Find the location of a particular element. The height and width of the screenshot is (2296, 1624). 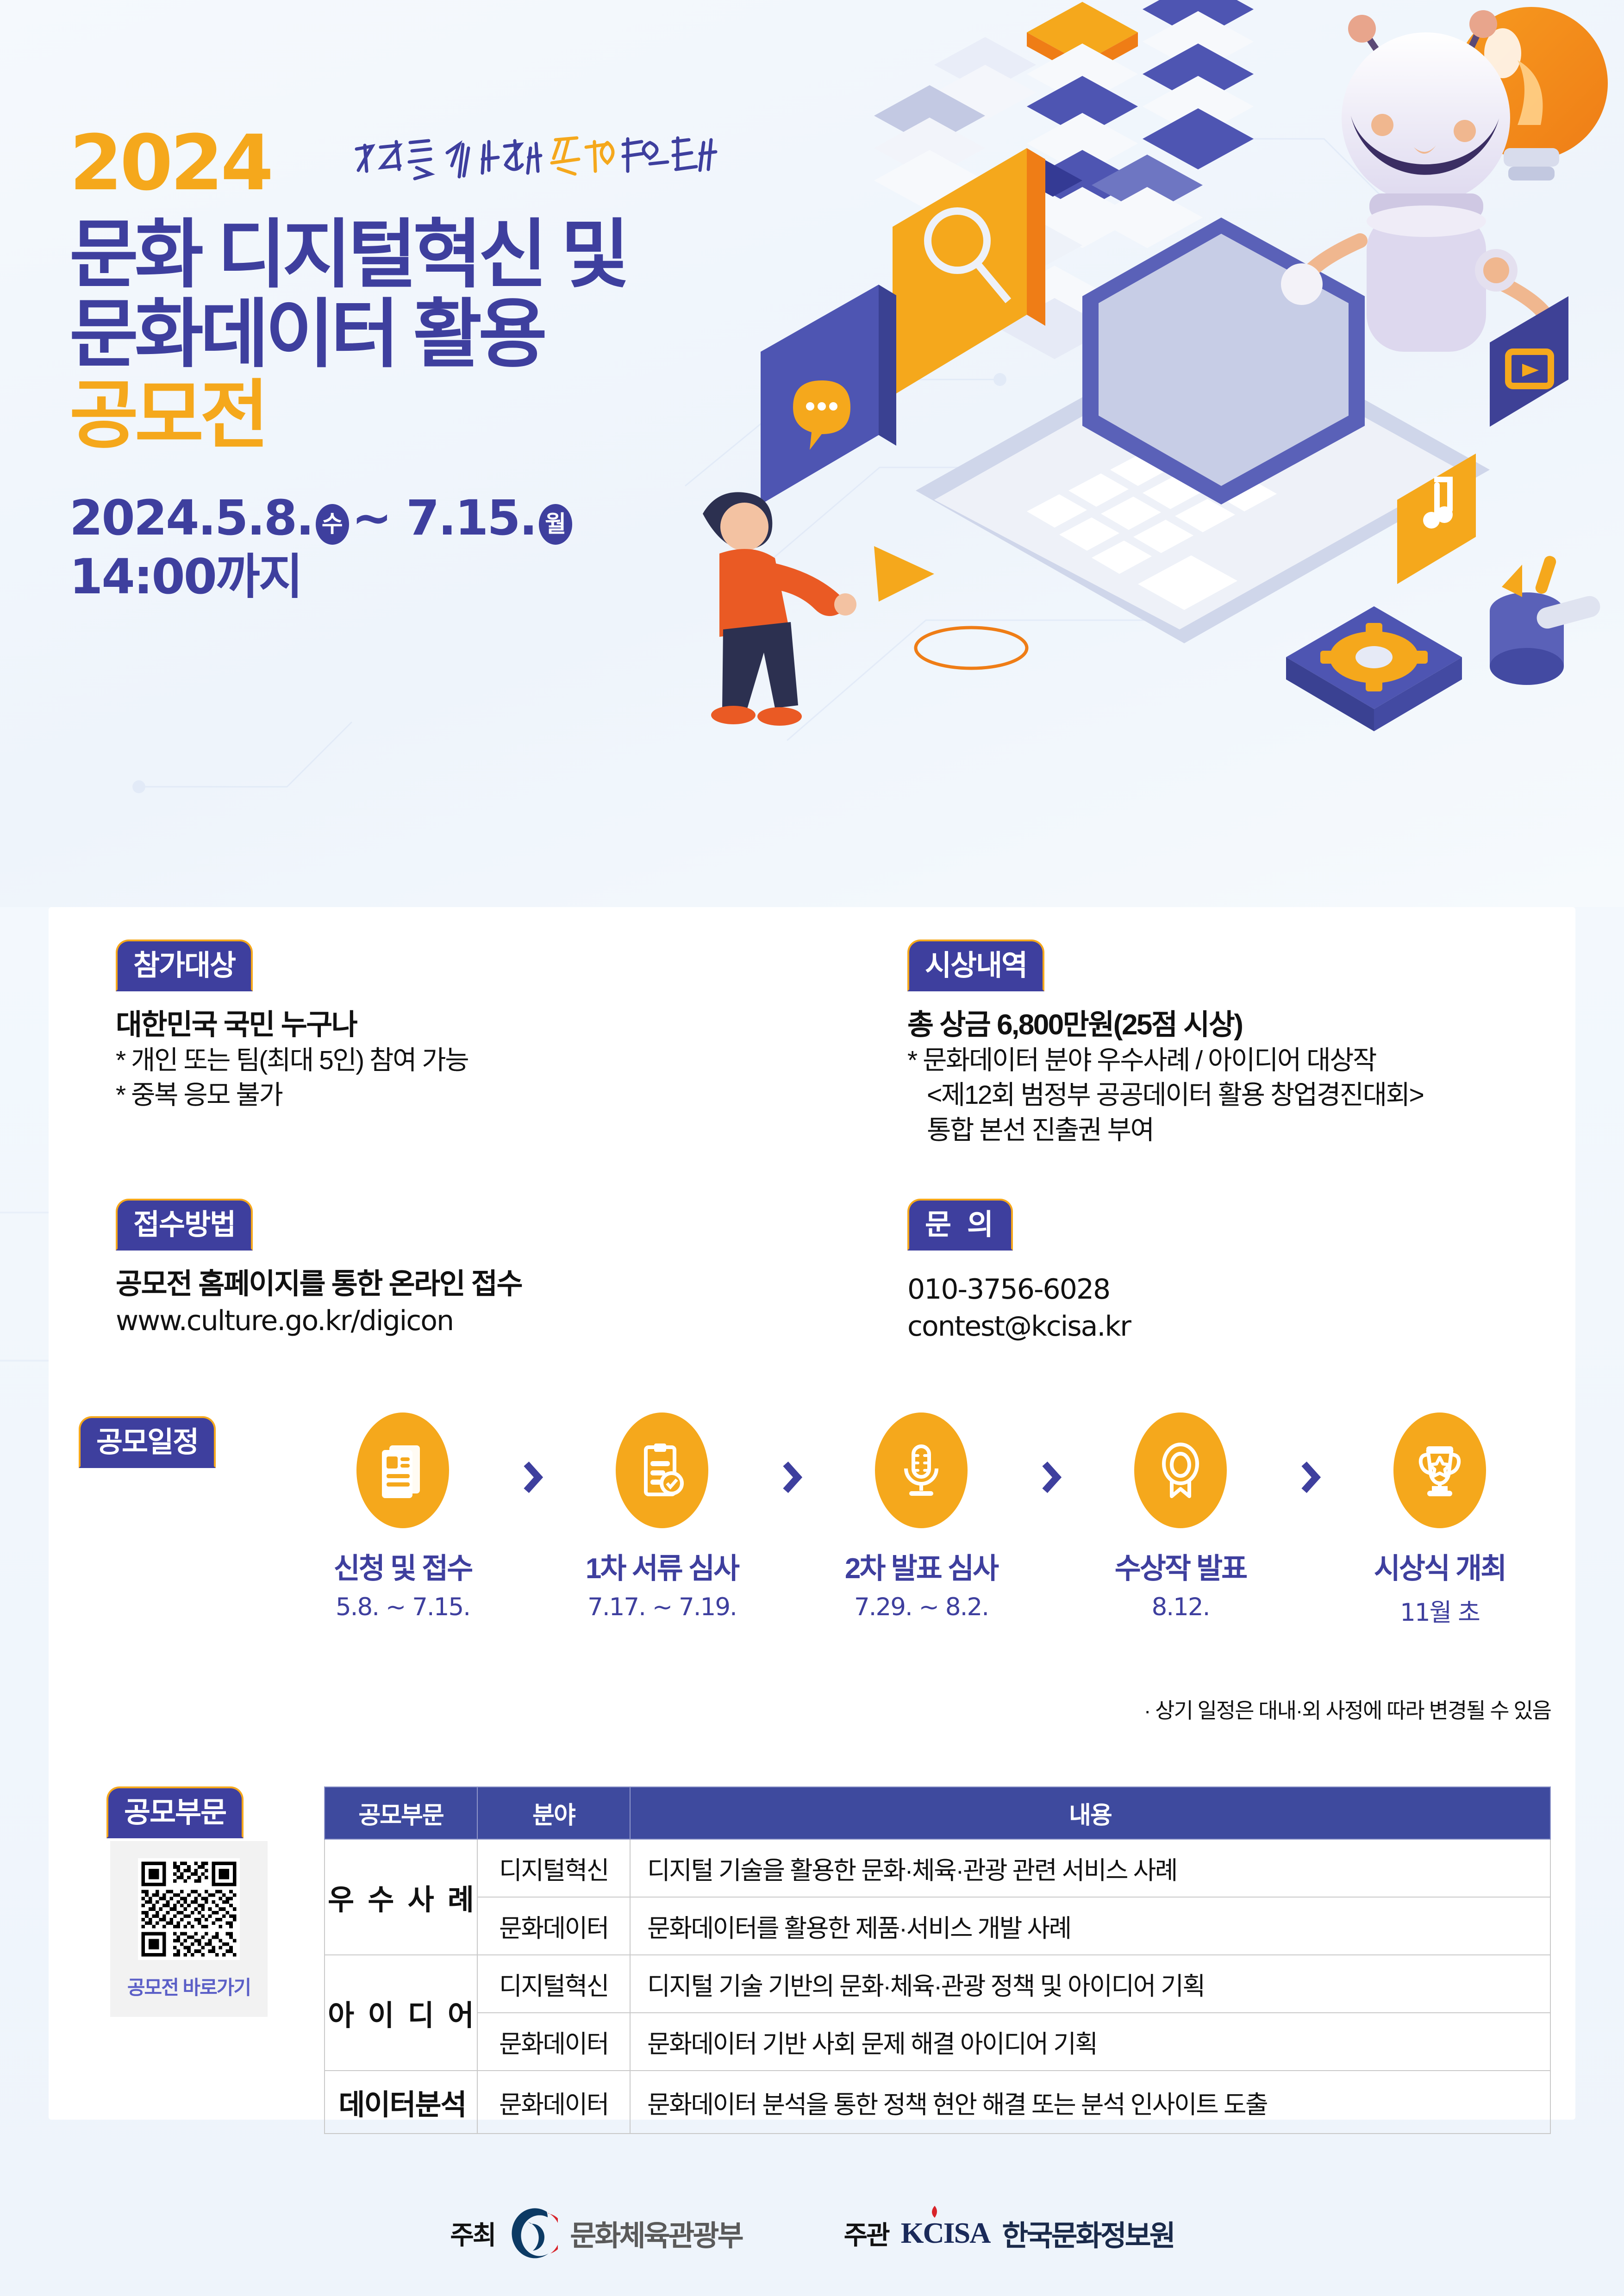

person-illustration is located at coordinates (779, 609).